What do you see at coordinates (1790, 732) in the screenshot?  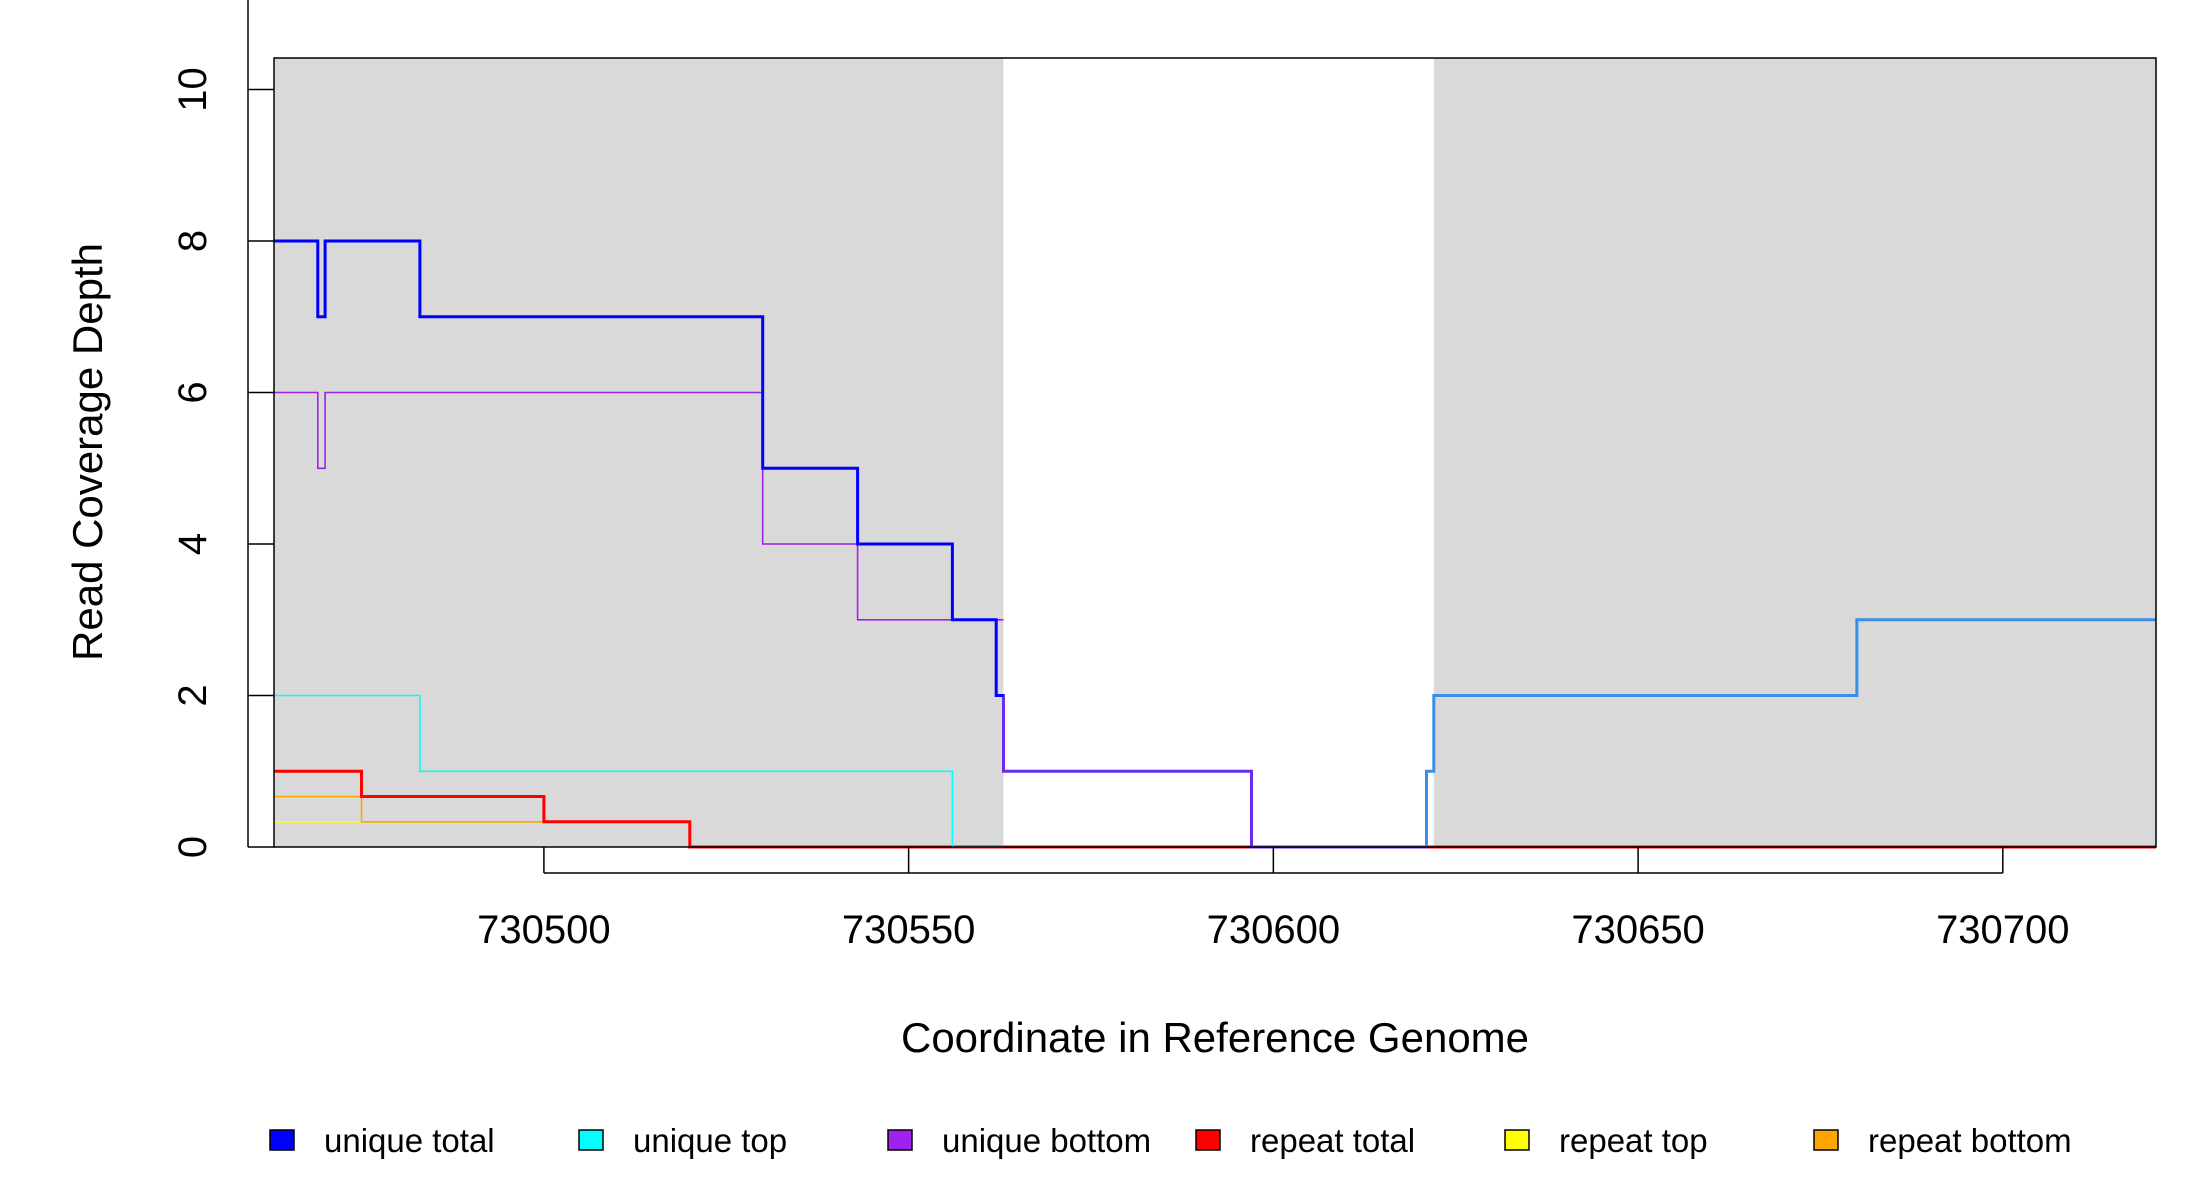 I see `series-line-right-region-total` at bounding box center [1790, 732].